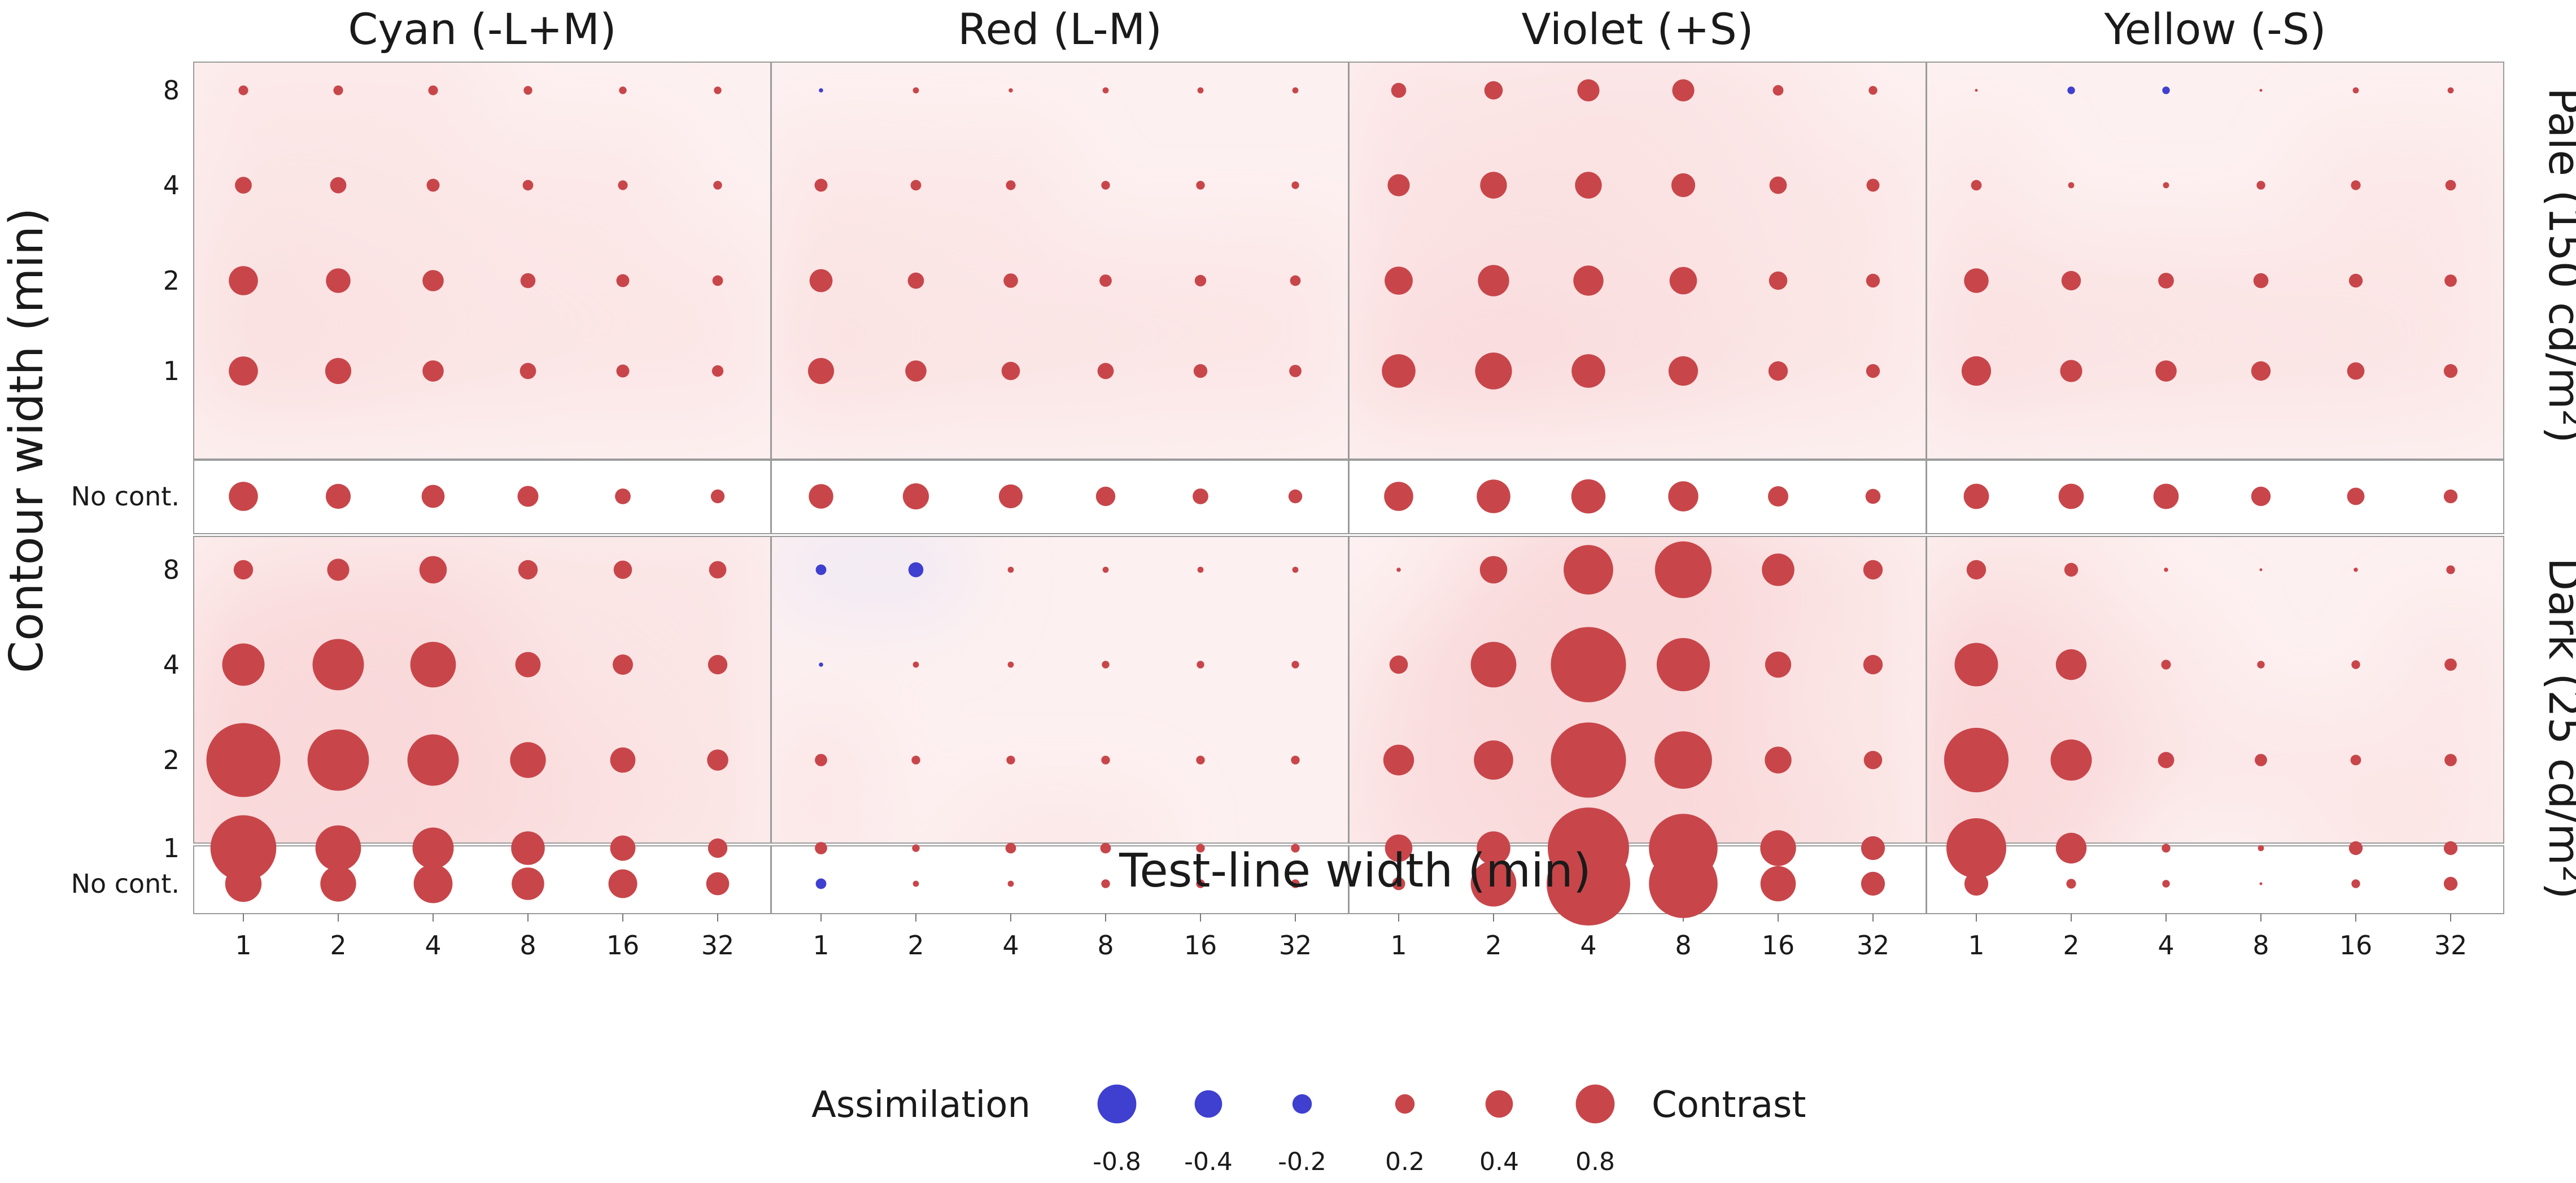 Image resolution: width=2576 pixels, height=1183 pixels. I want to click on x-tick-label: 8, so click(1106, 945).